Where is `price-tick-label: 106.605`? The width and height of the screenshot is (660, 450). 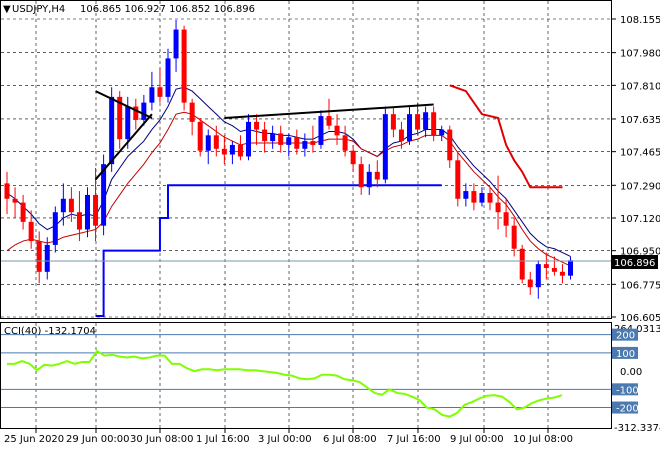
price-tick-label: 106.605 is located at coordinates (640, 318).